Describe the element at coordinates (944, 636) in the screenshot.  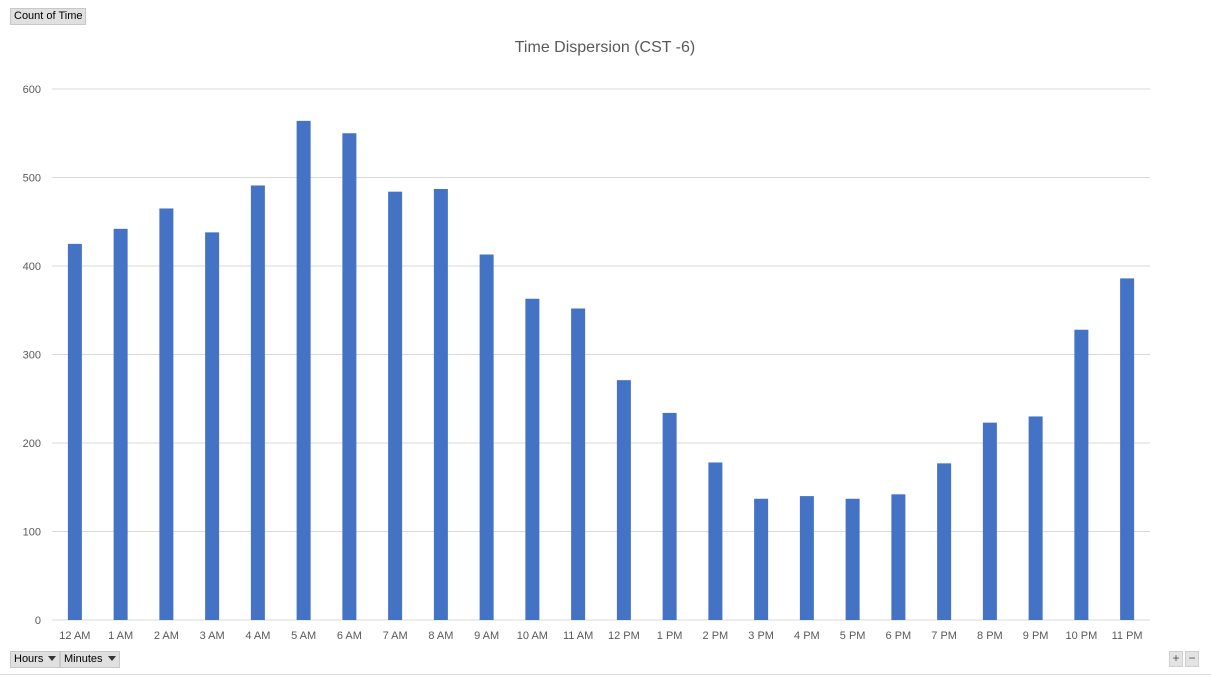
I see `x-tick-label: 7 PM` at that location.